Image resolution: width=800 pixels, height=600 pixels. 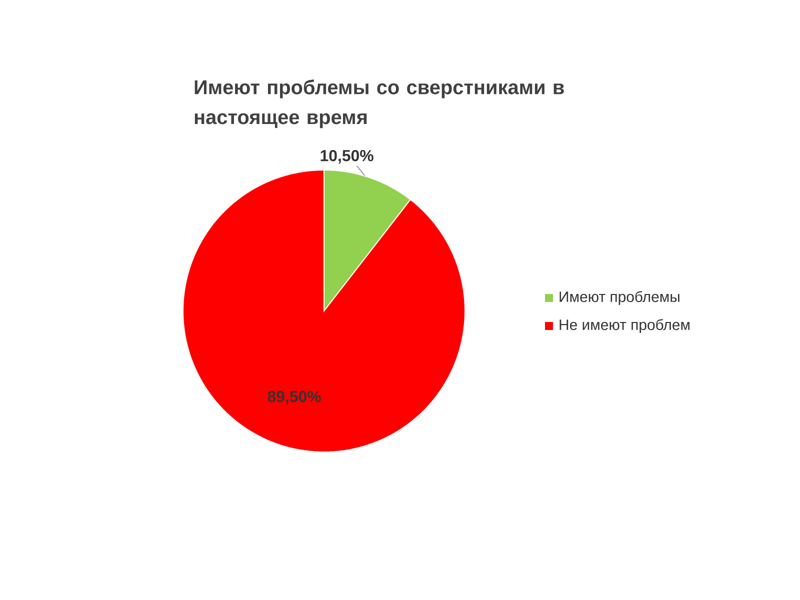 What do you see at coordinates (294, 397) in the screenshot?
I see `data-label: 89,50%` at bounding box center [294, 397].